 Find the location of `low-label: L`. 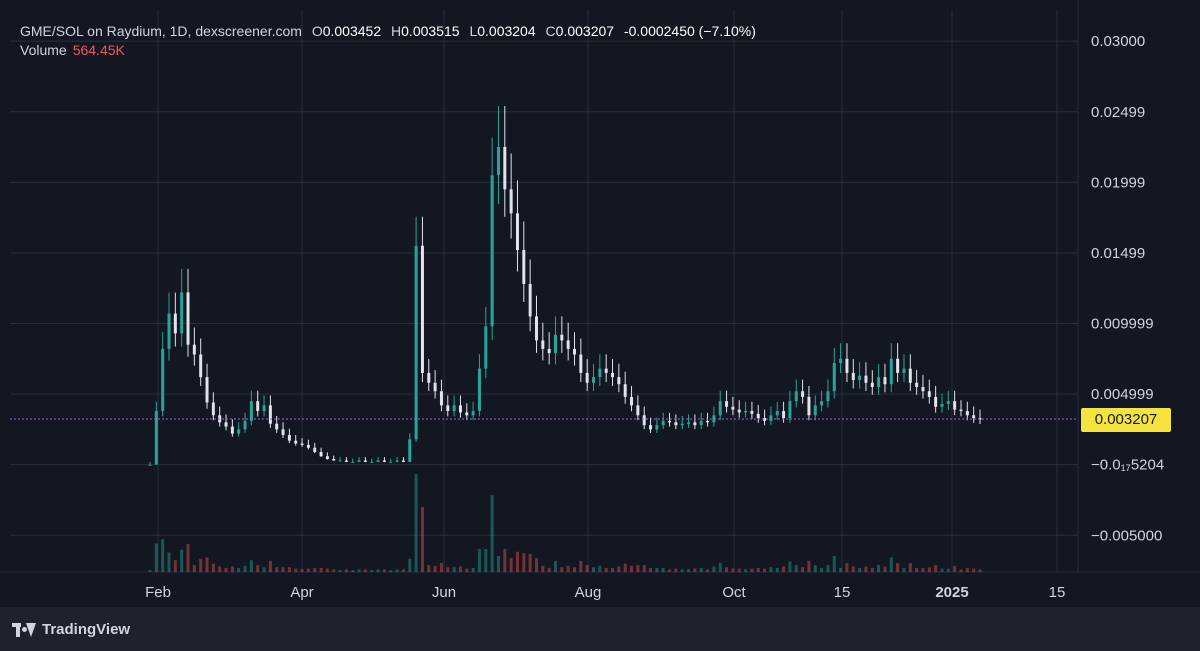

low-label: L is located at coordinates (473, 31).